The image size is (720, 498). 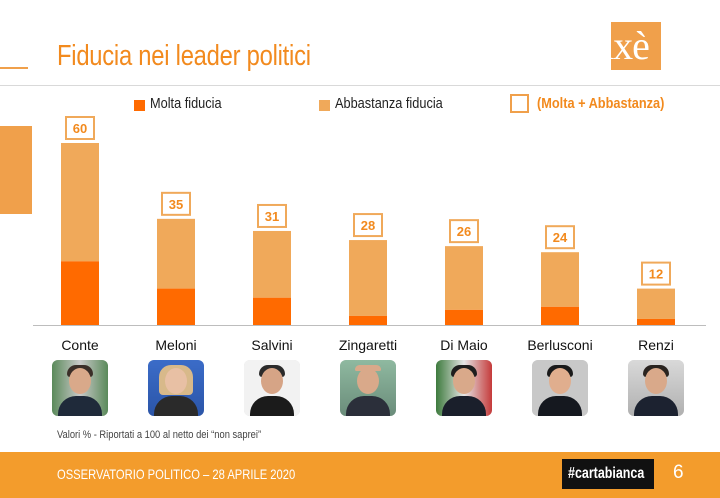 I want to click on total-label-renzi: 12, so click(x=656, y=274).